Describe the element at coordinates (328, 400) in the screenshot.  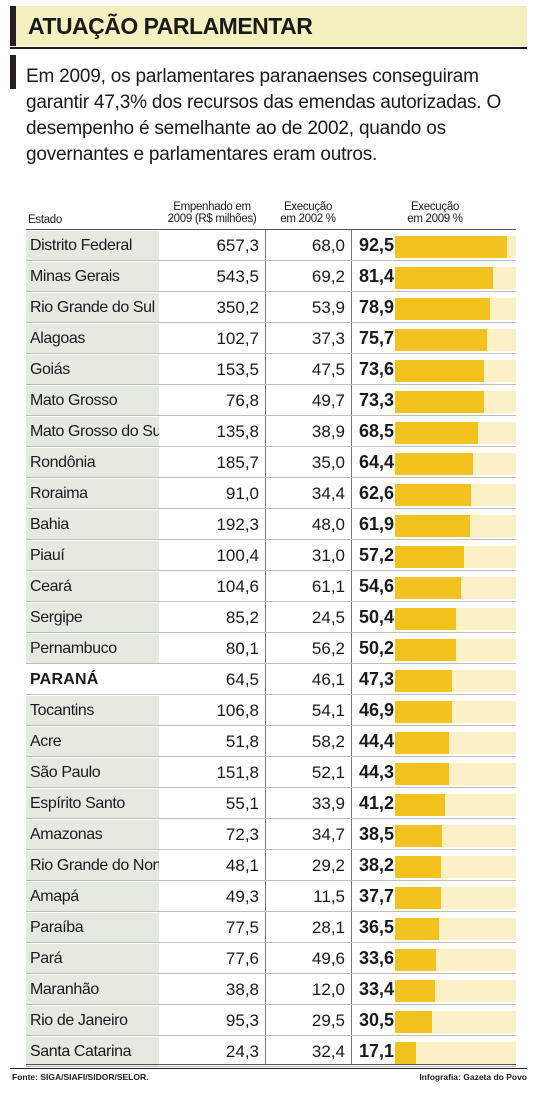
I see `exec2002-value: 49,7` at that location.